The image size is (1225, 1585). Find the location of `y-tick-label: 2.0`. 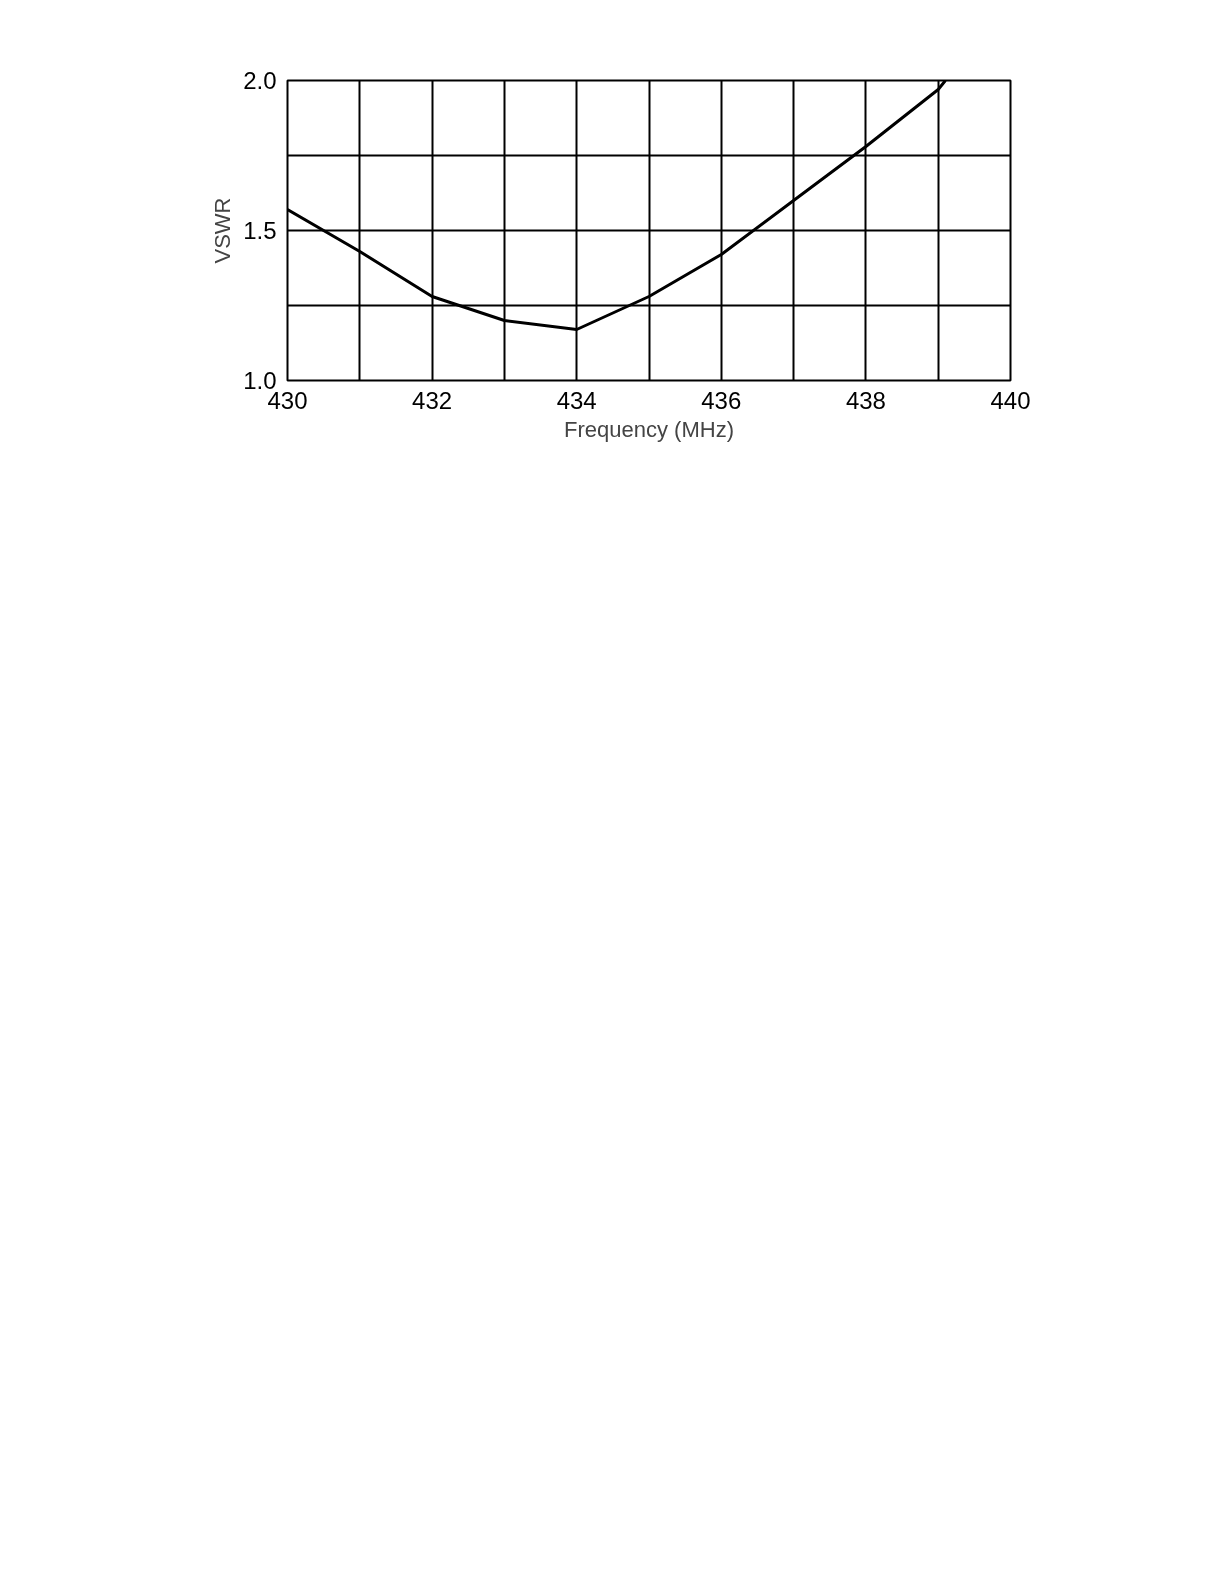

y-tick-label: 2.0 is located at coordinates (260, 80).